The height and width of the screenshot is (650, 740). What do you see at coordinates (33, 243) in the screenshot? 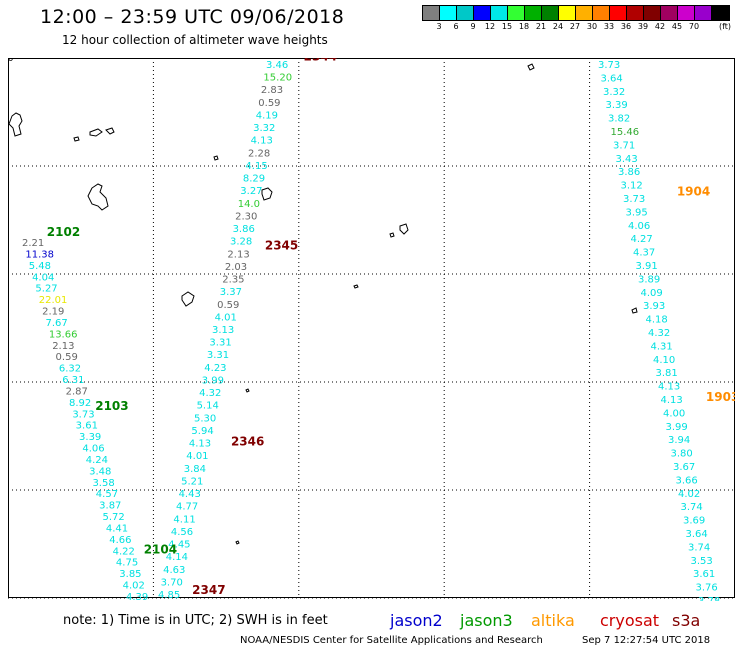
I see `wave-height-value: 2.21` at bounding box center [33, 243].